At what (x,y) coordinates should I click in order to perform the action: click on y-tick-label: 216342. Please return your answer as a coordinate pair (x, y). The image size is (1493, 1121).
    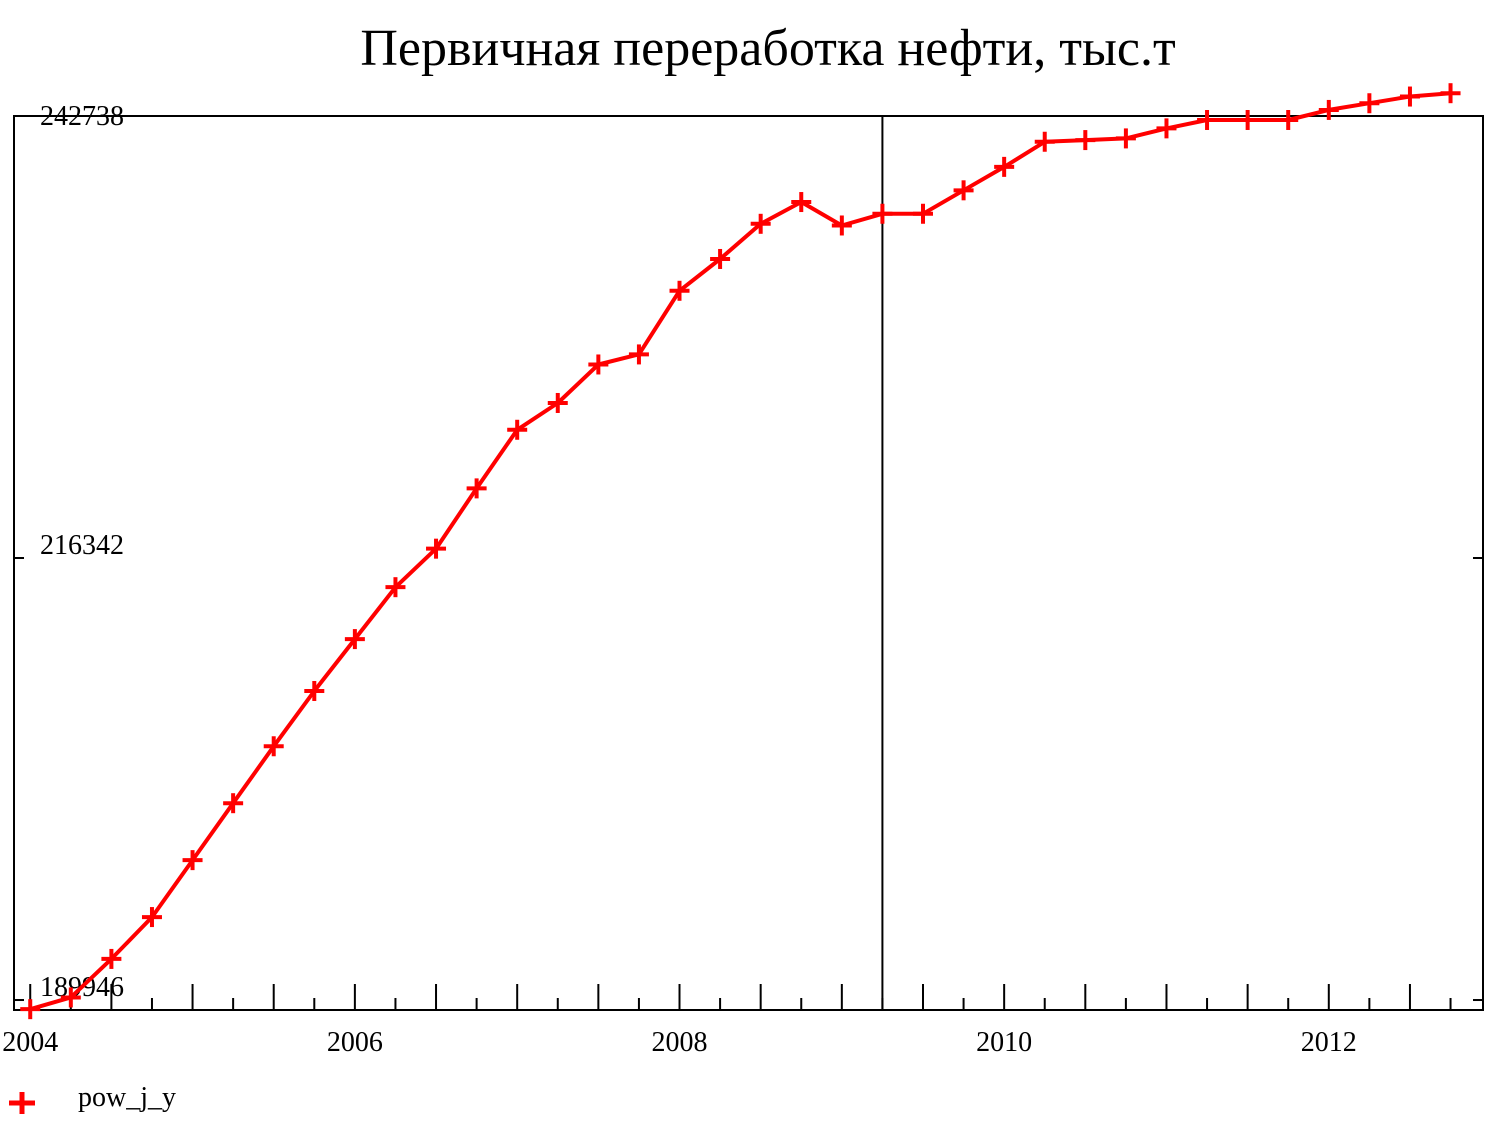
    Looking at the image, I should click on (82, 545).